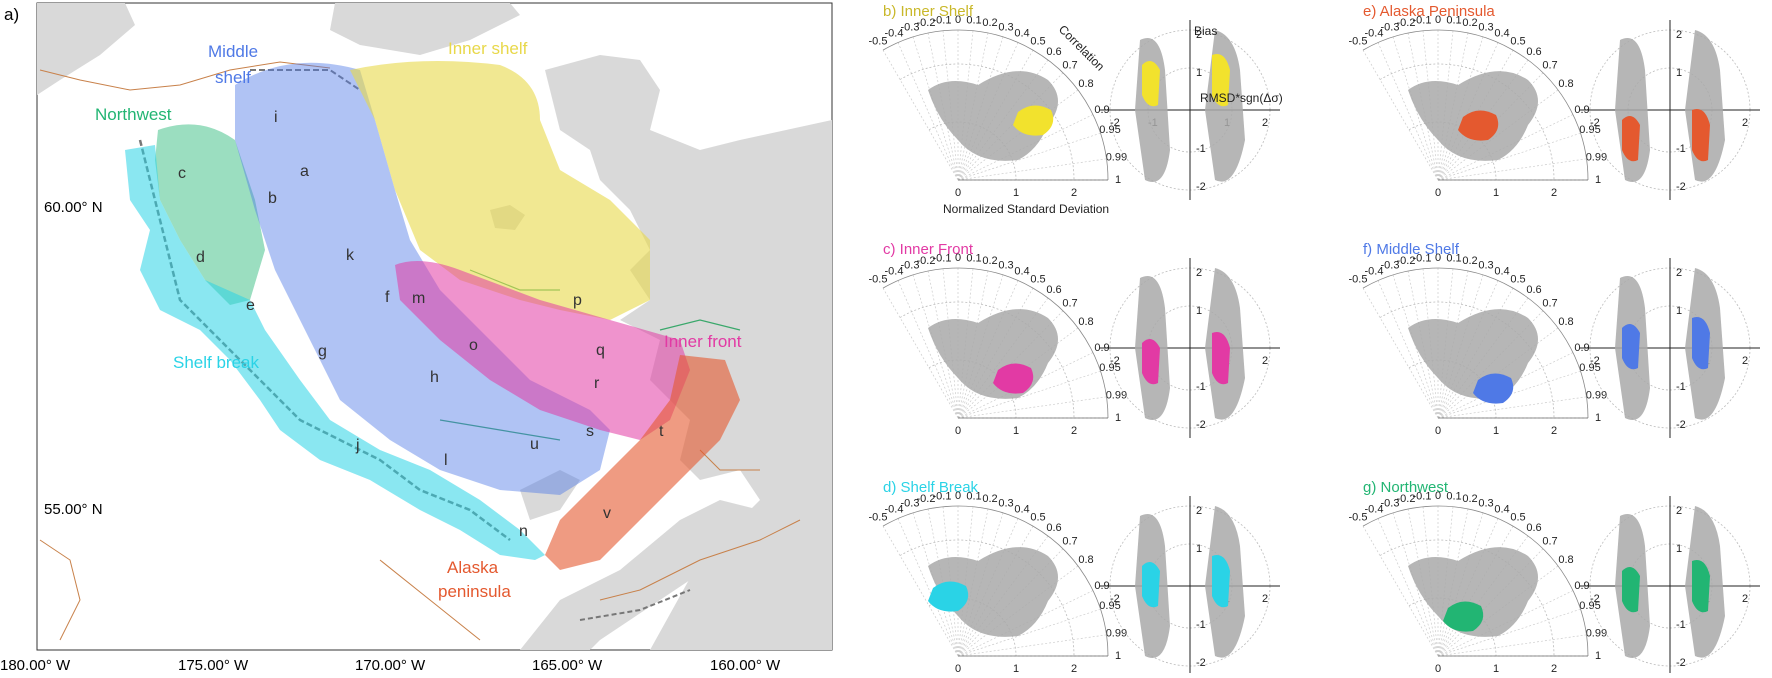 The height and width of the screenshot is (678, 1772). Describe the element at coordinates (1565, 560) in the screenshot. I see `corr-tick-label: 0.8` at that location.